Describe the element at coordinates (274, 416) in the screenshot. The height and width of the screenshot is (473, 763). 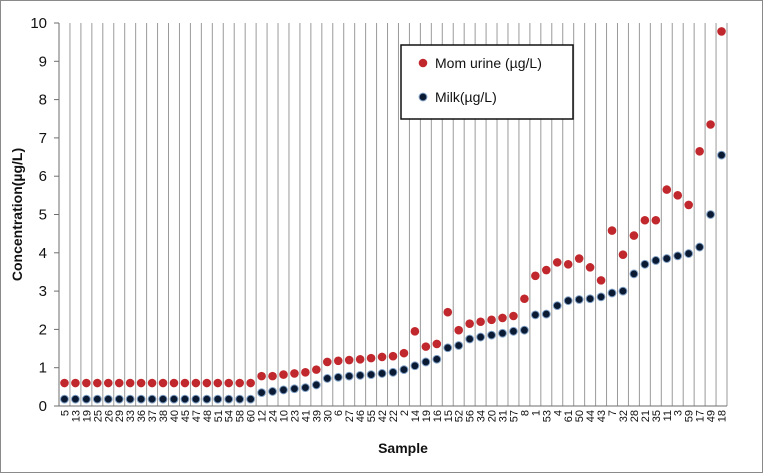
I see `x-tick-label: 24` at that location.